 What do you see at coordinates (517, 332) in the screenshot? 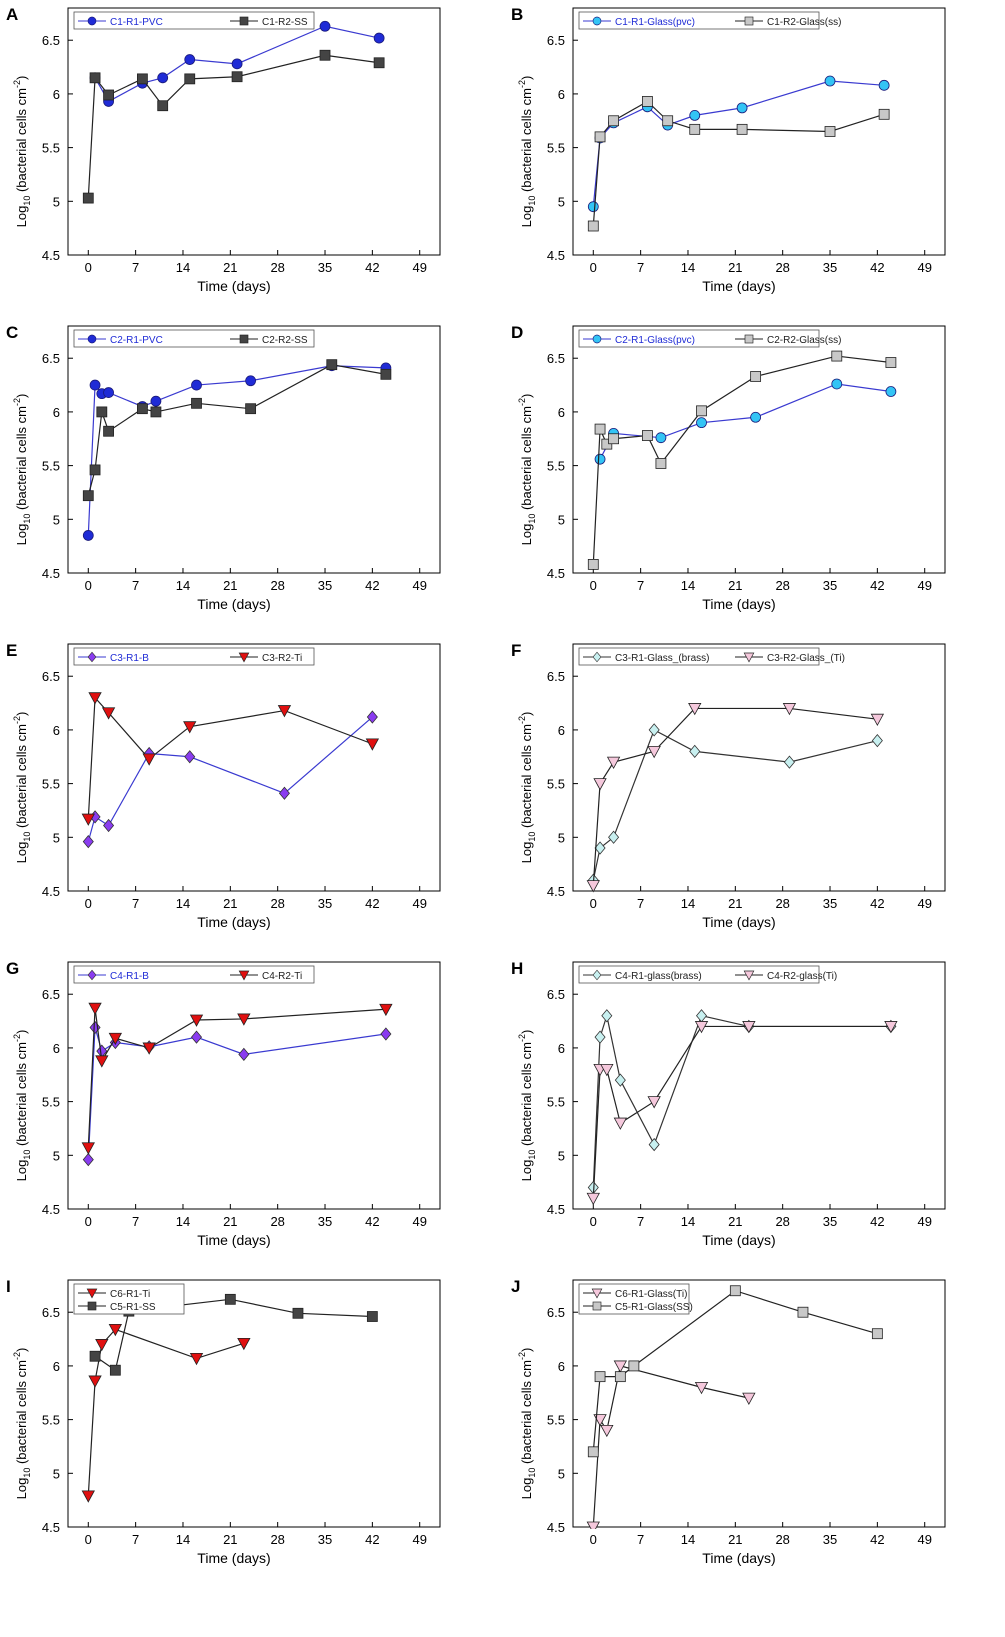
I see `panel-letter: D` at bounding box center [517, 332].